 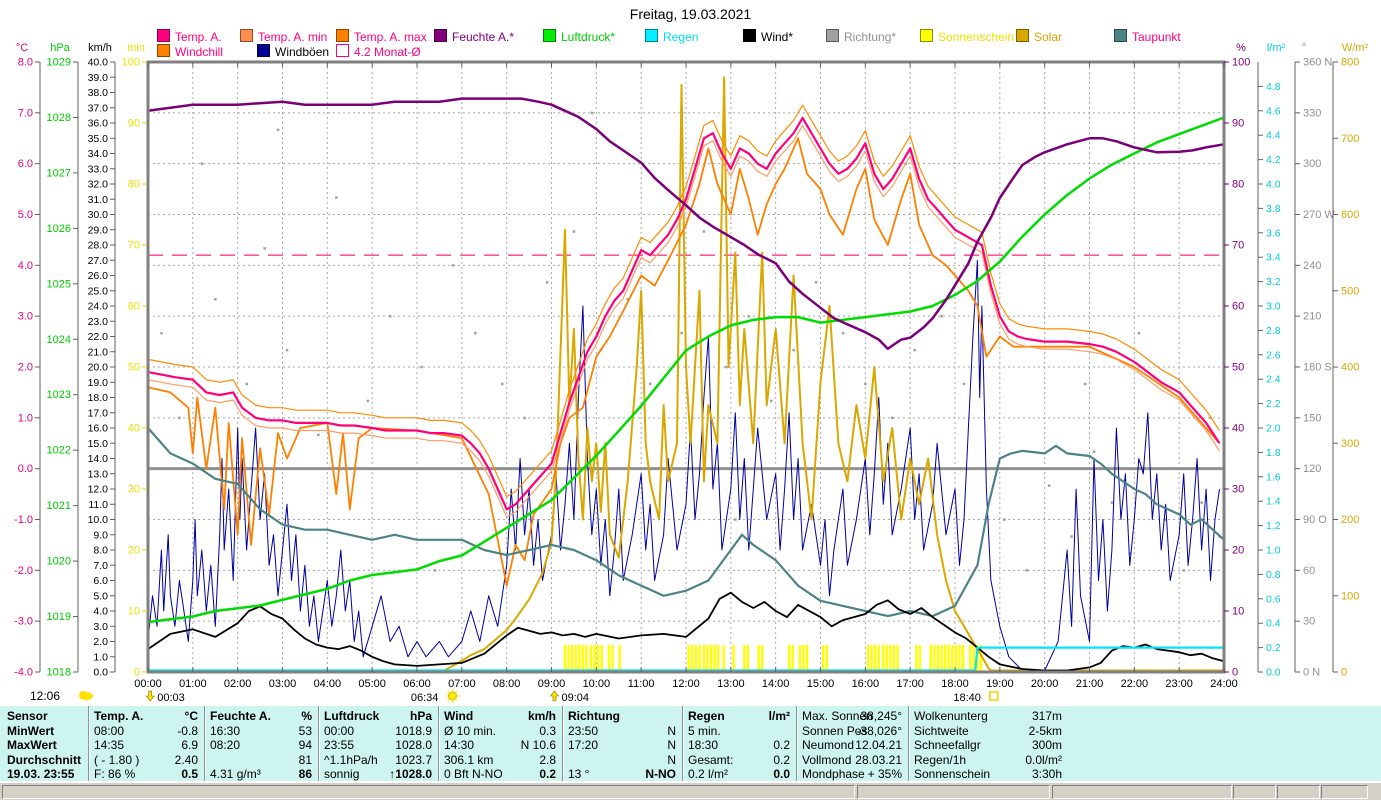 I want to click on table-cell-label: 16:30, so click(x=225, y=730).